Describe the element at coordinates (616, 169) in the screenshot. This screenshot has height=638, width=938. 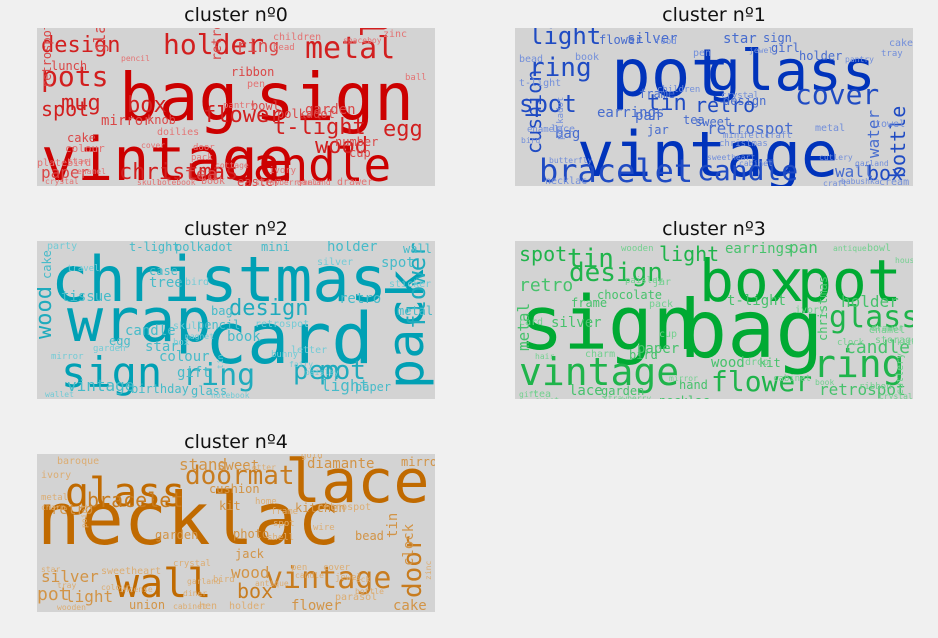
I see `cluster-1-word-bracelet: bracelet` at that location.